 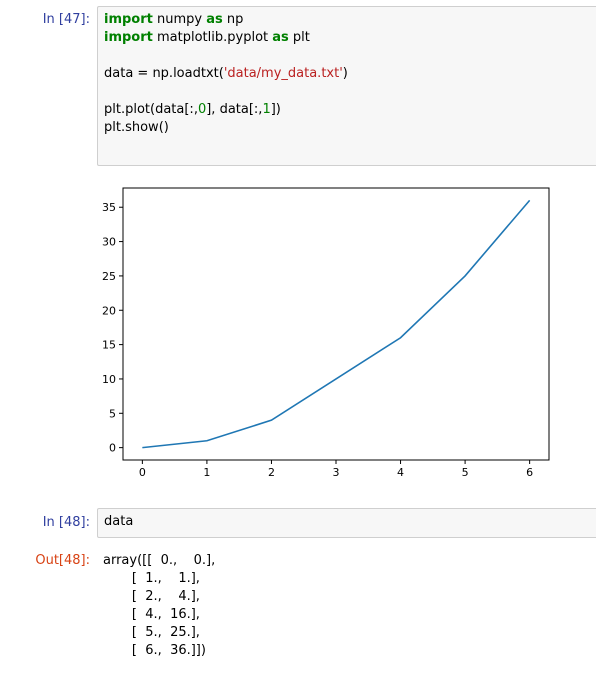 What do you see at coordinates (271, 472) in the screenshot?
I see `x-tick-label: 2` at bounding box center [271, 472].